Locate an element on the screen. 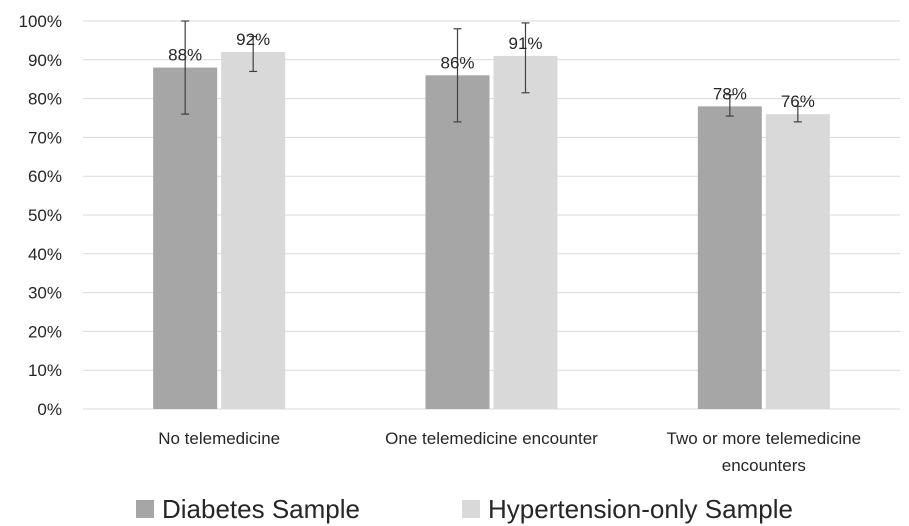  data-labels: 88% 92% 86% 91% 78% 76% is located at coordinates (491, 70).